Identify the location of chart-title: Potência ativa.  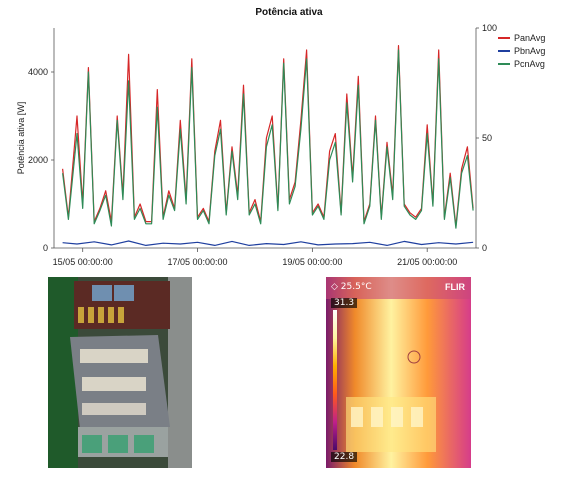
(289, 12).